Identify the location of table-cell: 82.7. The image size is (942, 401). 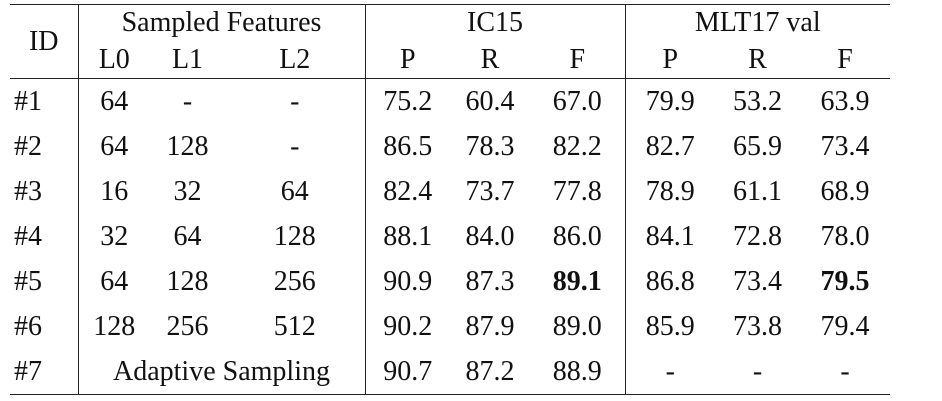
(670, 146).